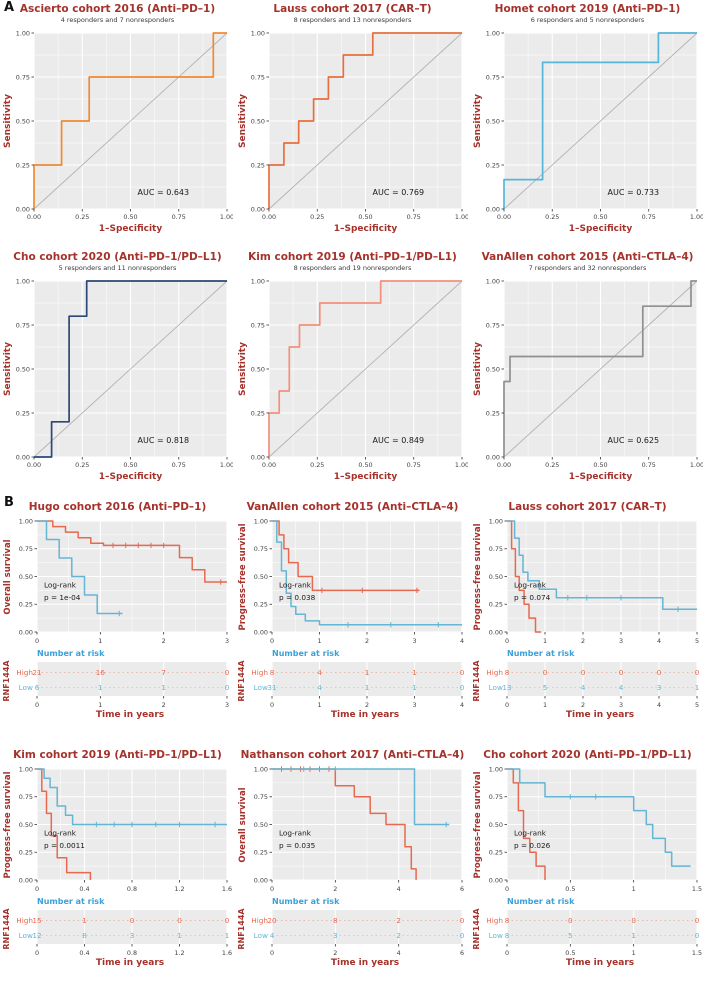 Image resolution: width=706 pixels, height=997 pixels. Describe the element at coordinates (570, 889) in the screenshot. I see `svg-text: 0.5` at that location.